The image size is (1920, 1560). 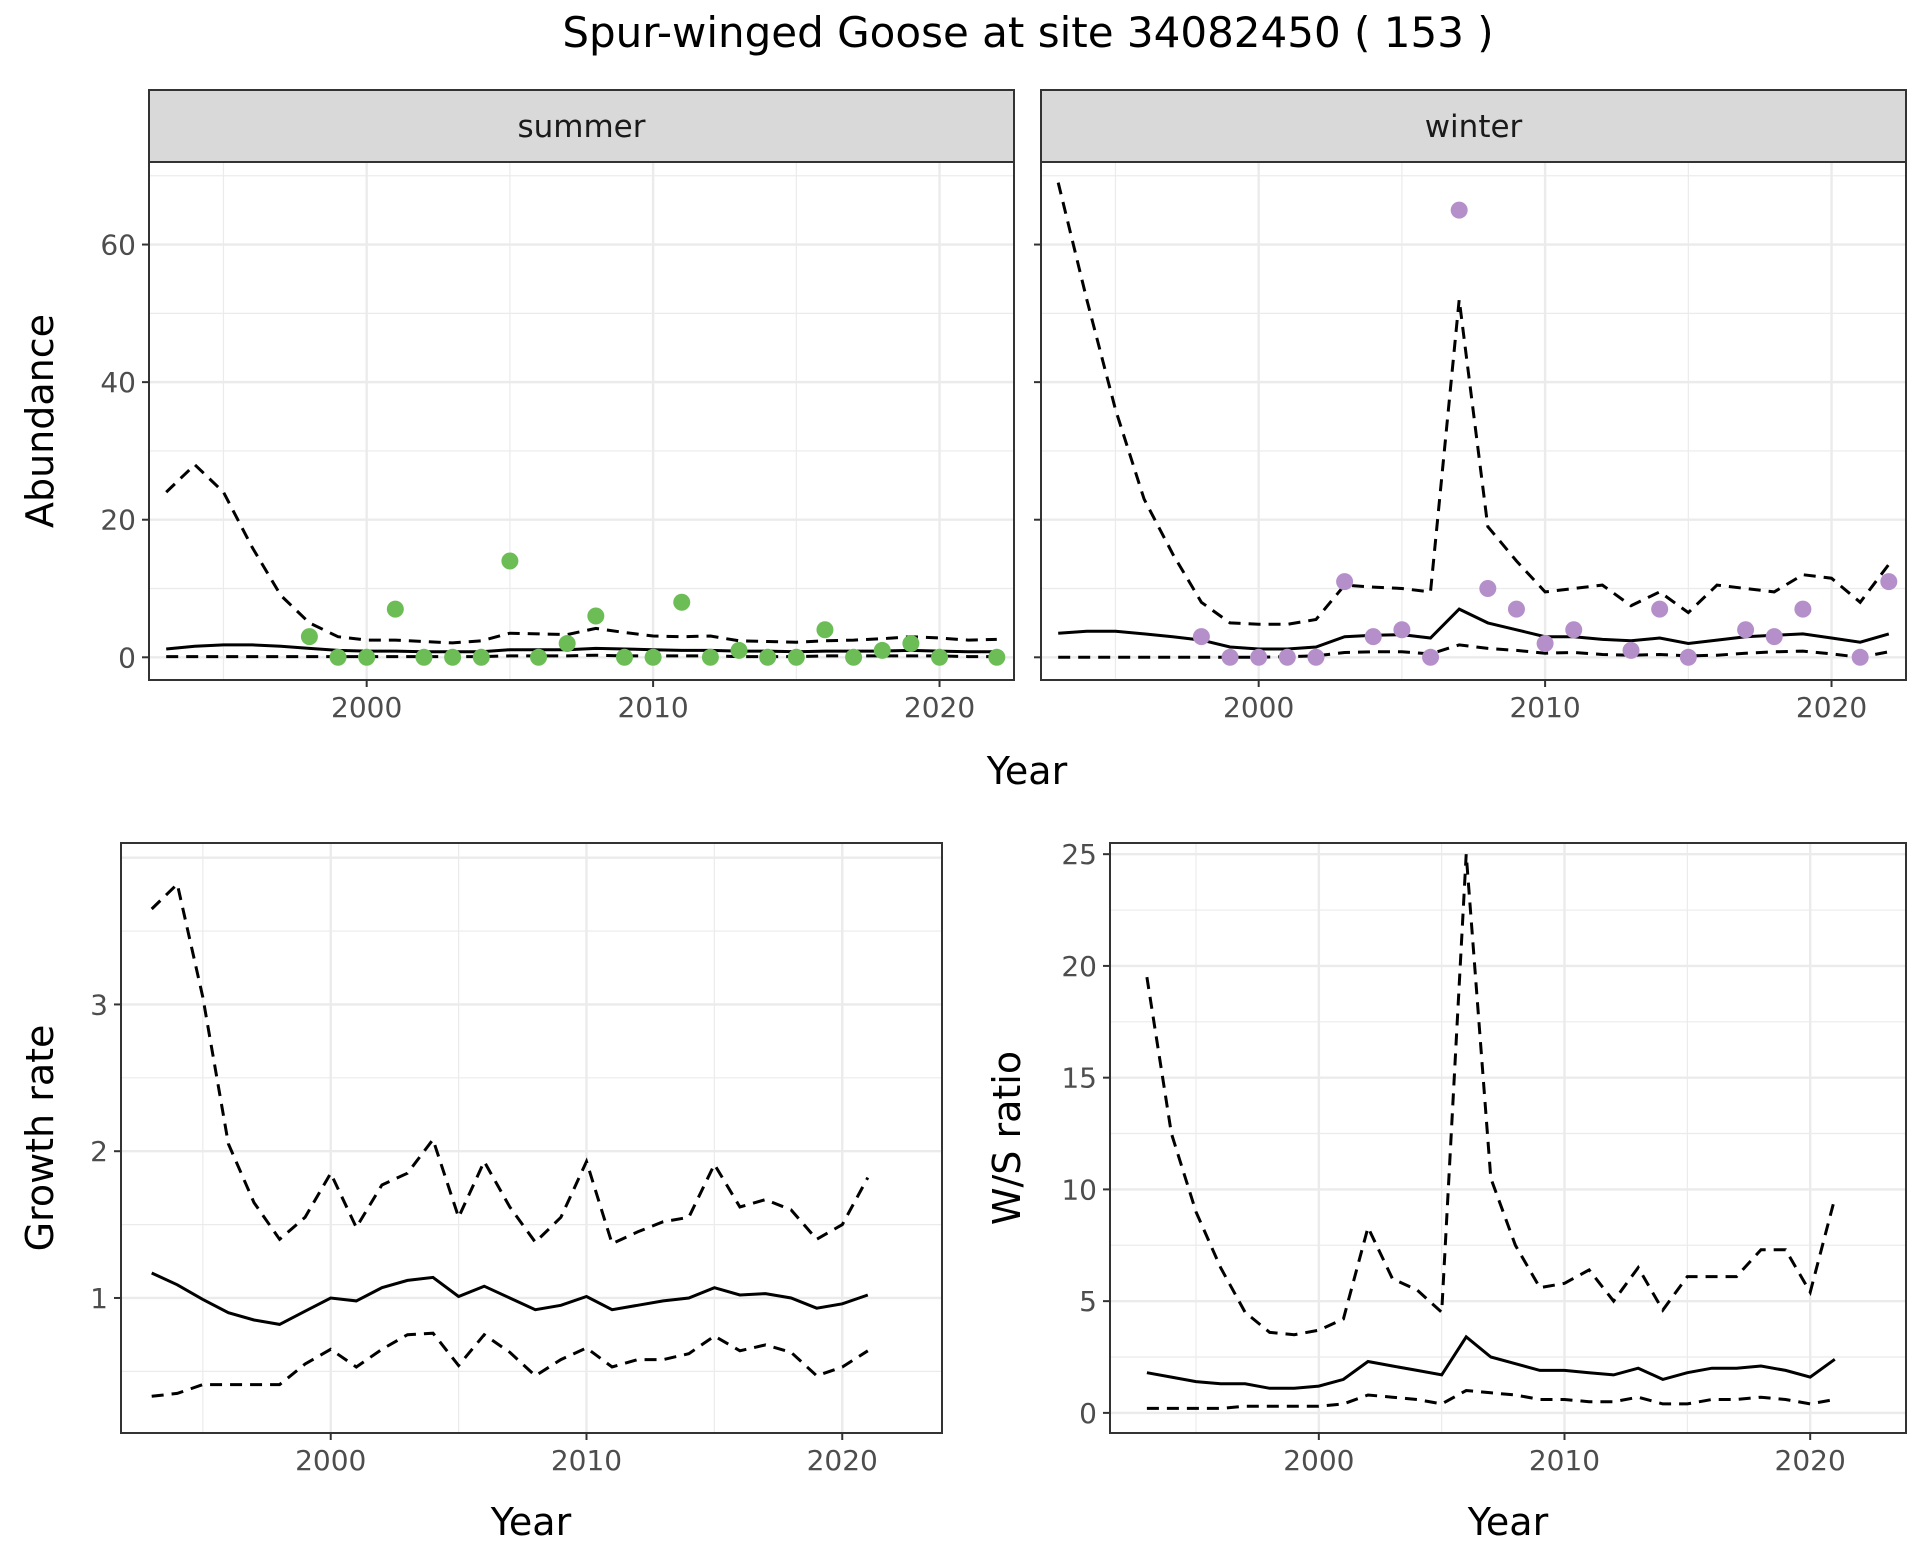 I want to click on facet-label: winter, so click(x=1474, y=127).